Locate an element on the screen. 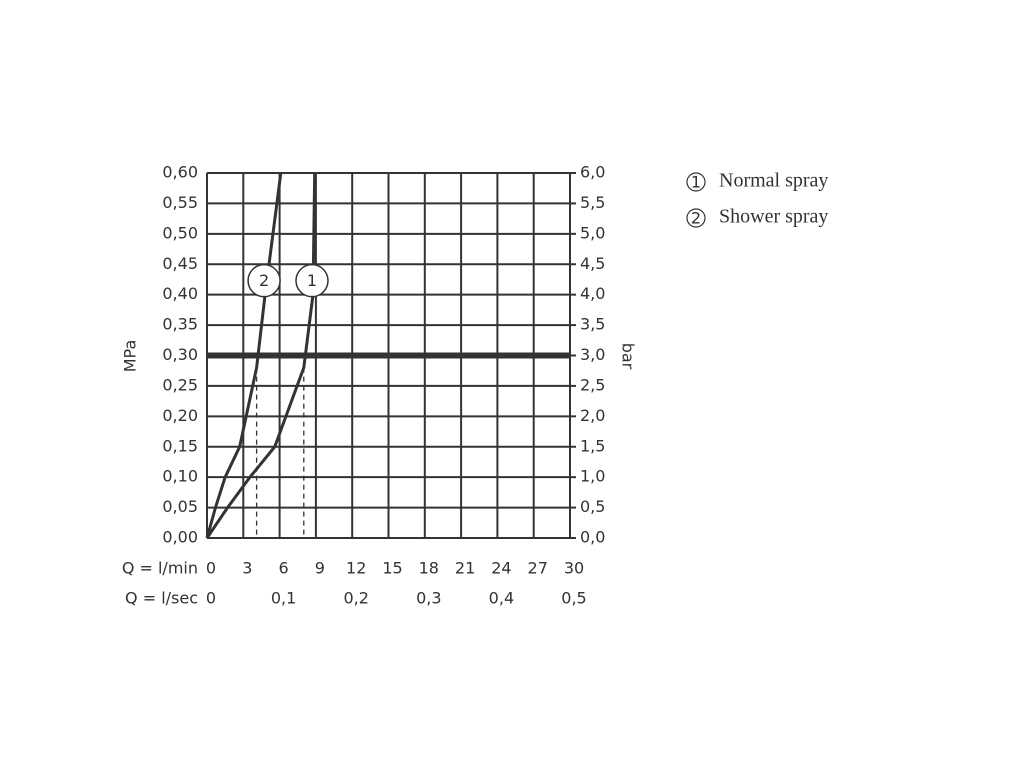 The width and height of the screenshot is (1024, 768). y2-tick-label: 0,5 is located at coordinates (592, 506).